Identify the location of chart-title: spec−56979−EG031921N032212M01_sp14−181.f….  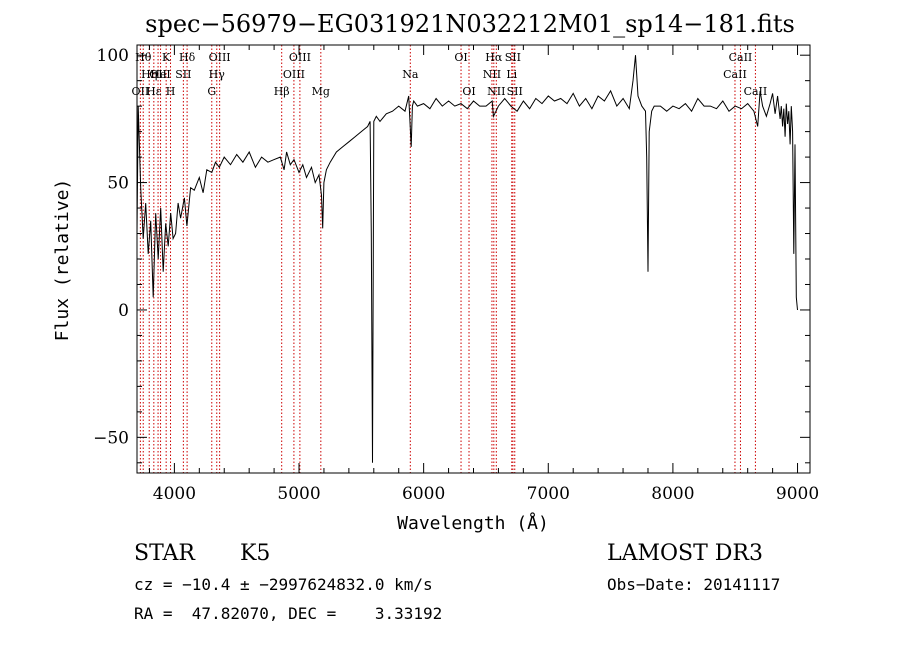
(470, 24).